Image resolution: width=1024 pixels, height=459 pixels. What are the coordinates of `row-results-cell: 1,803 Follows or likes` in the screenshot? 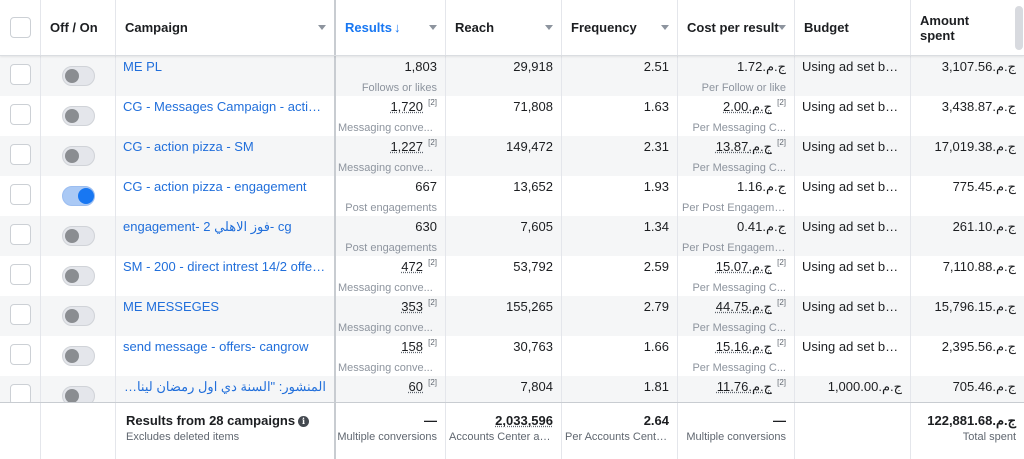 It's located at (391, 76).